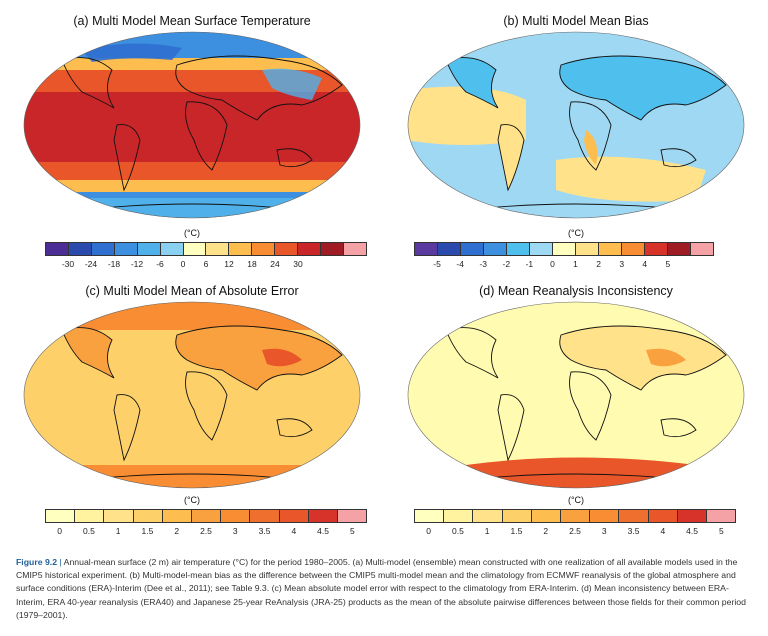 The height and width of the screenshot is (636, 768). I want to click on colorbar-tick-label: 30, so click(298, 264).